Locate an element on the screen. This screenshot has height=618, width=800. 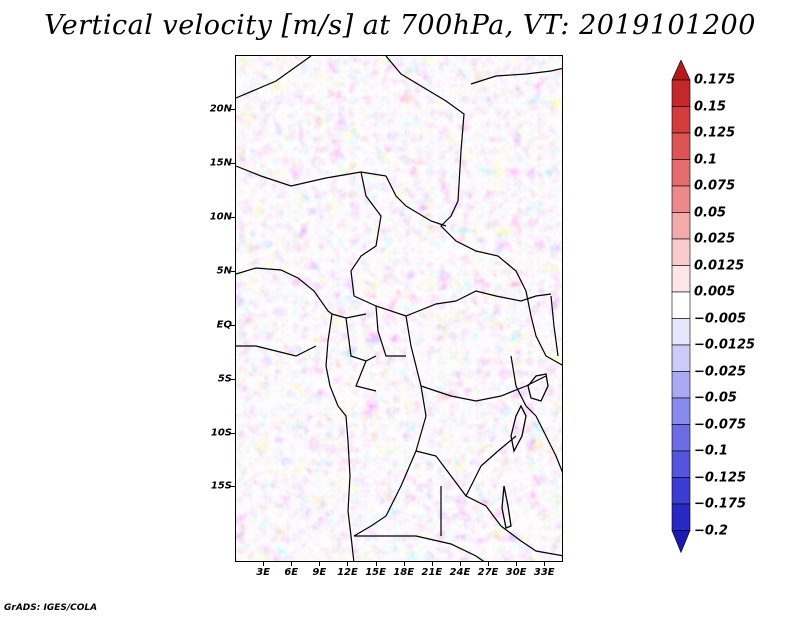
lon-tick-label: 3E is located at coordinates (263, 572).